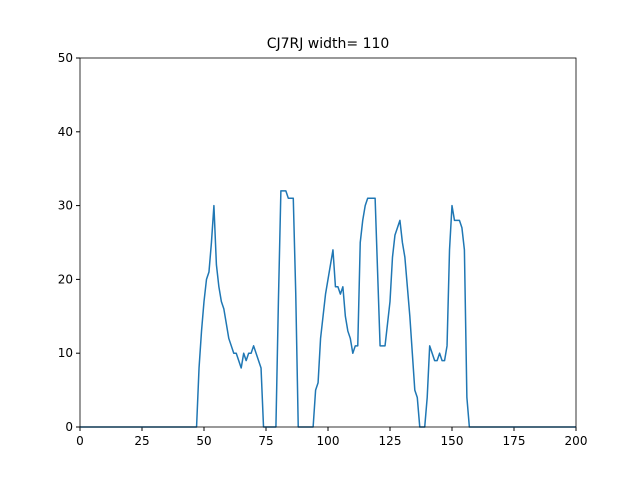 The width and height of the screenshot is (640, 484). I want to click on x-tick-label: 200, so click(576, 441).